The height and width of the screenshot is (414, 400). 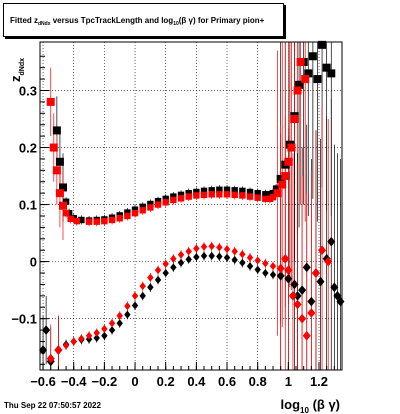 I want to click on title-sub1: dNdx, so click(x=44, y=24).